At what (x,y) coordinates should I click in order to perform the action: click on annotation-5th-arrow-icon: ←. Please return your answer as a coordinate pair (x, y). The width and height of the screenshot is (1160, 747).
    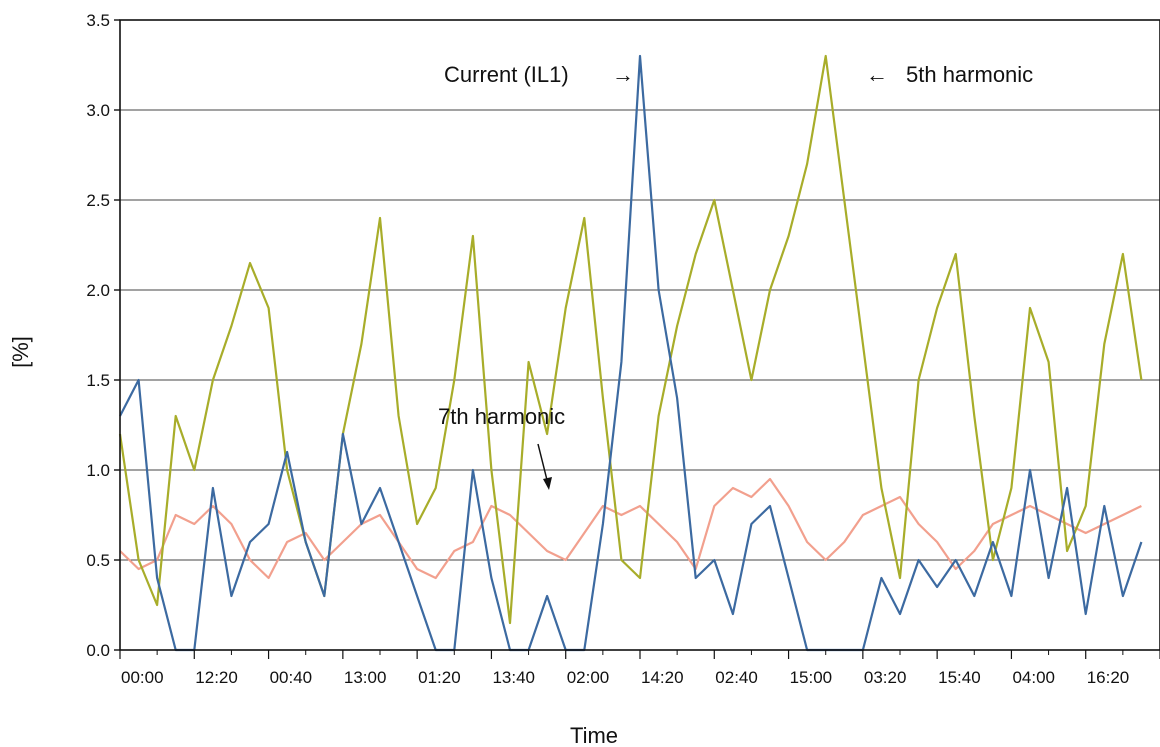
    Looking at the image, I should click on (877, 74).